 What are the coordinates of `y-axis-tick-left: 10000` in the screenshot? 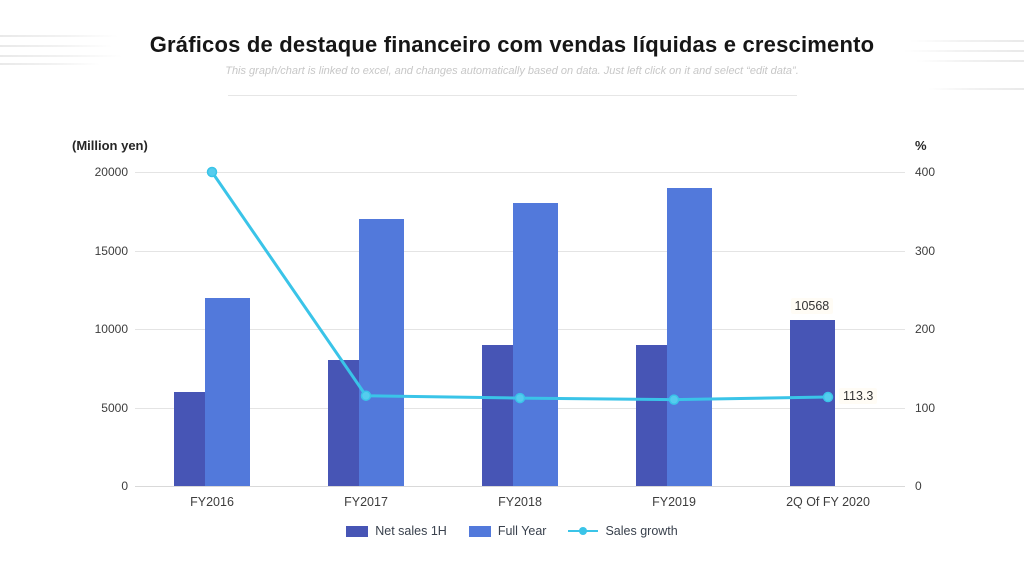 It's located at (111, 329).